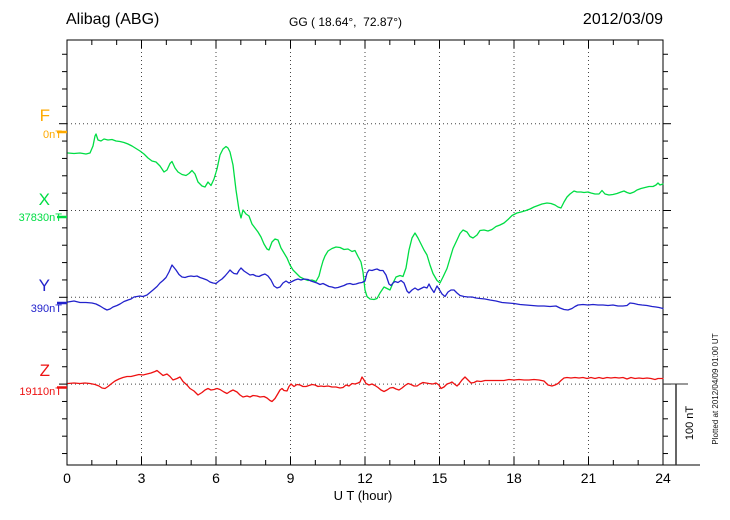  What do you see at coordinates (365, 287) in the screenshot?
I see `y-curve` at bounding box center [365, 287].